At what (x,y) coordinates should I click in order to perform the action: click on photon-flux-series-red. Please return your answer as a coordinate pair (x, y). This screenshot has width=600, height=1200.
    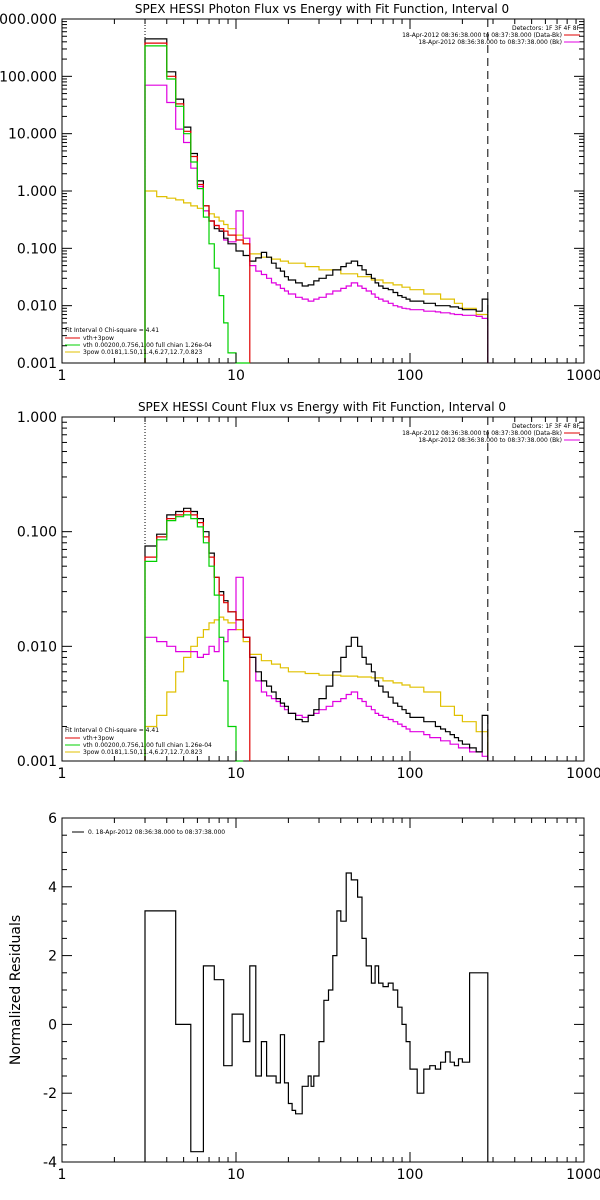
    Looking at the image, I should click on (197, 202).